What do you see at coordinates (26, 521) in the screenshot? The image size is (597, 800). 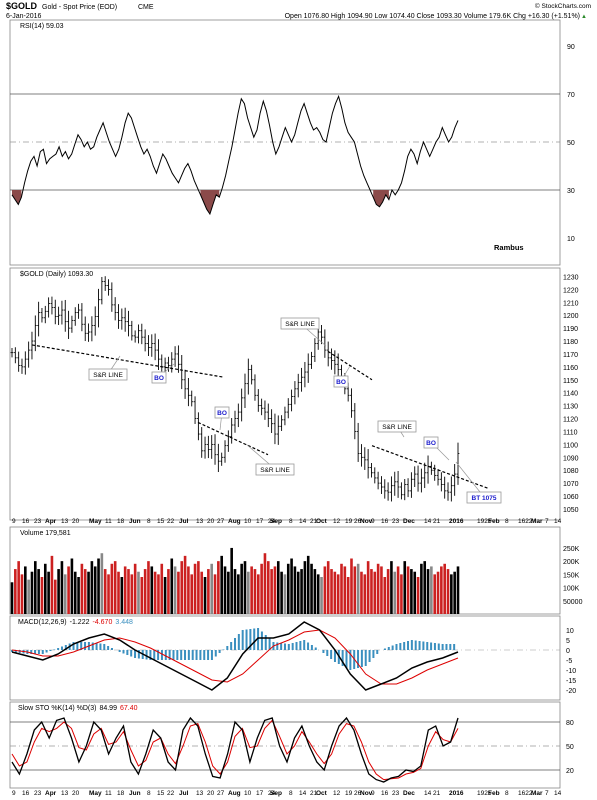 I see `x-axis-label: 16` at bounding box center [26, 521].